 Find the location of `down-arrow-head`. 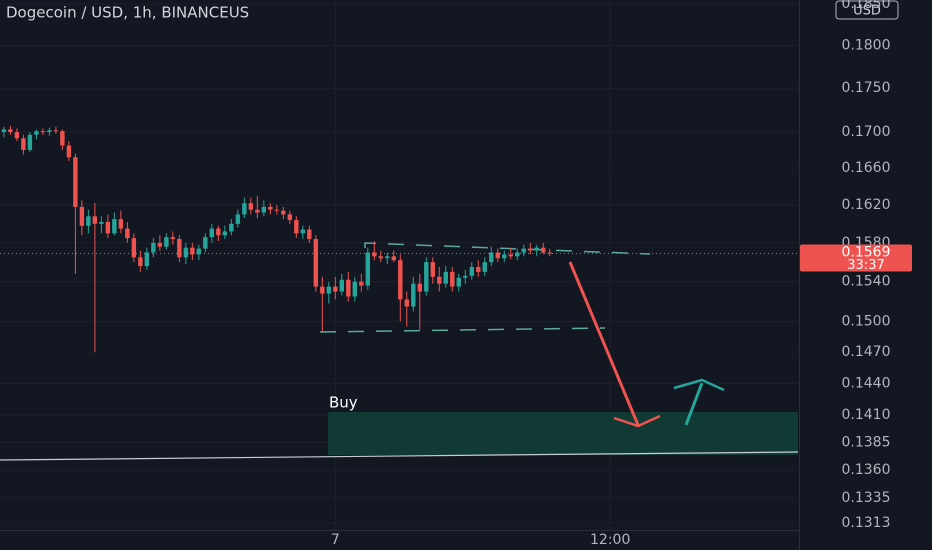

down-arrow-head is located at coordinates (637, 421).